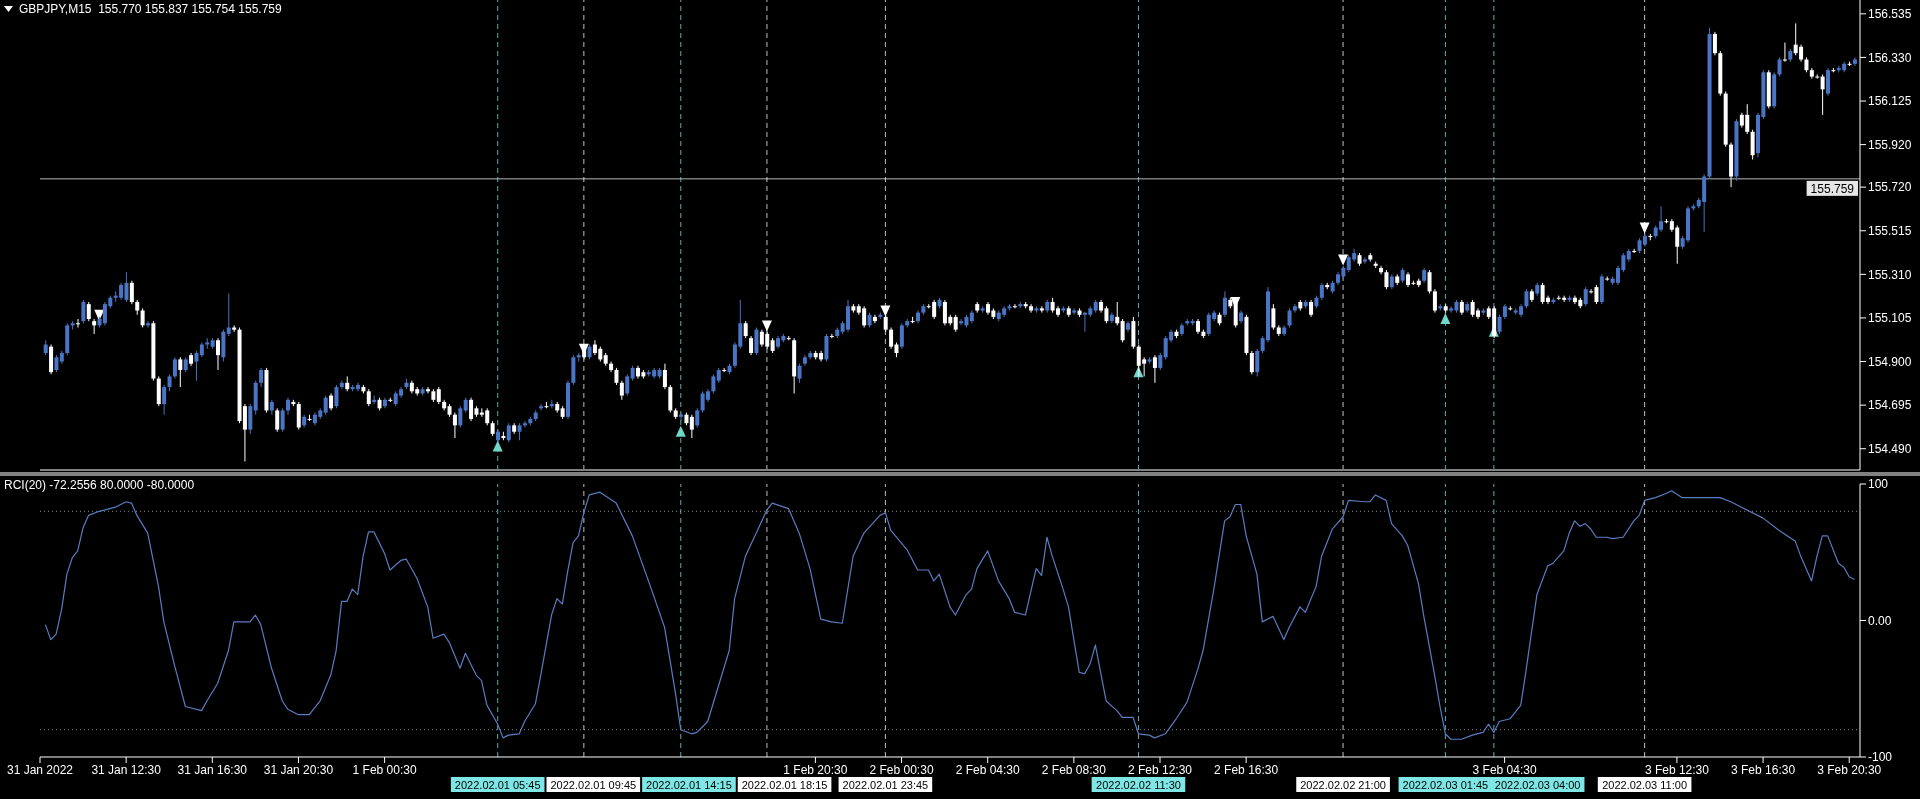 This screenshot has width=1920, height=799. What do you see at coordinates (1138, 784) in the screenshot?
I see `ref-line-label: 2022.02.02 11:30` at bounding box center [1138, 784].